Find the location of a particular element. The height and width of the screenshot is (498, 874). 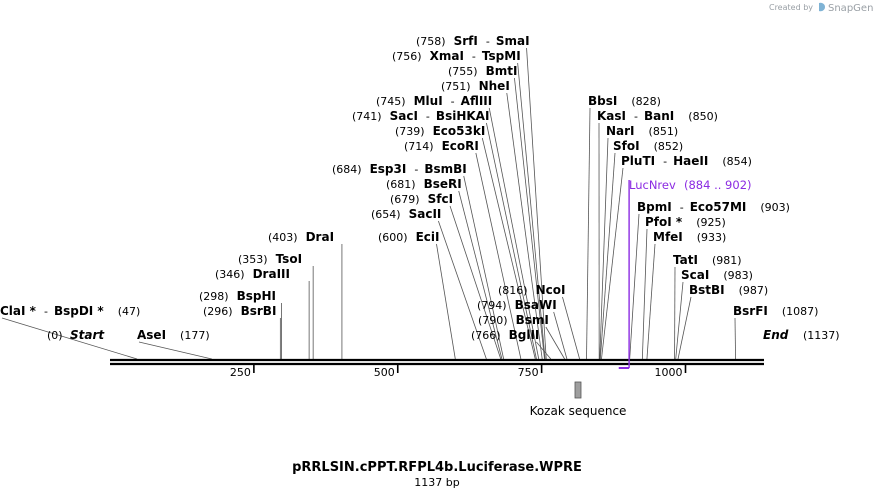

site-position: (684) is located at coordinates (347, 169).